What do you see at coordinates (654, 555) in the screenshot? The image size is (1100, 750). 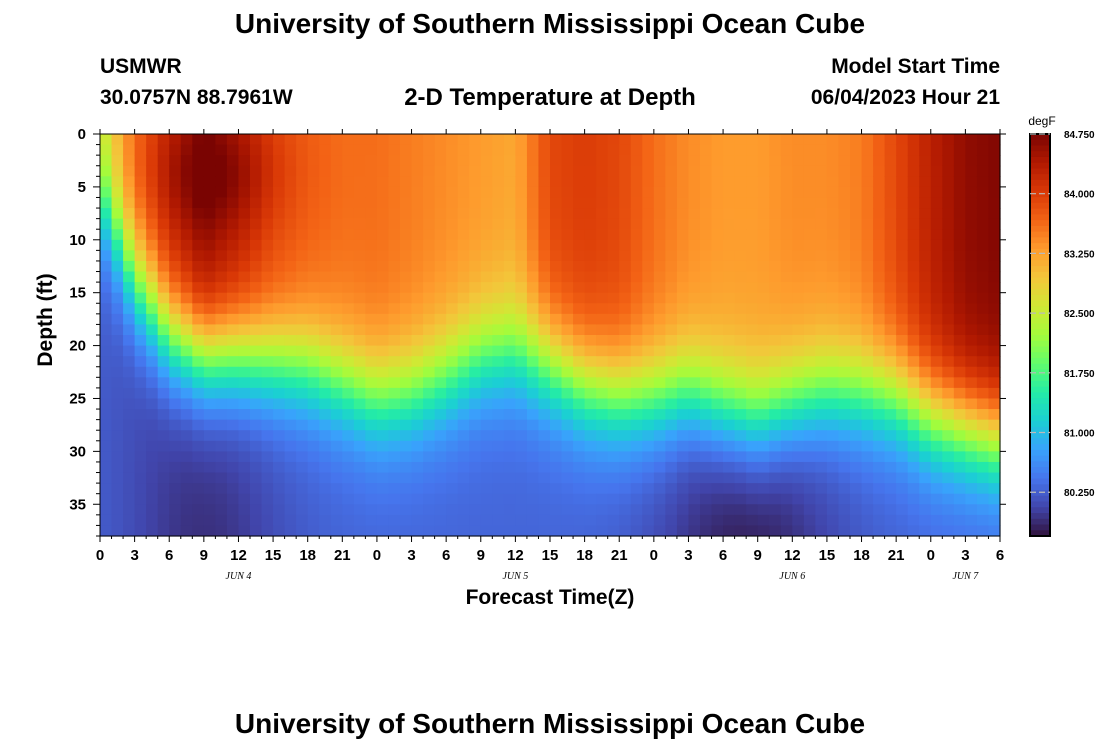 I see `x-tick-label: 0` at bounding box center [654, 555].